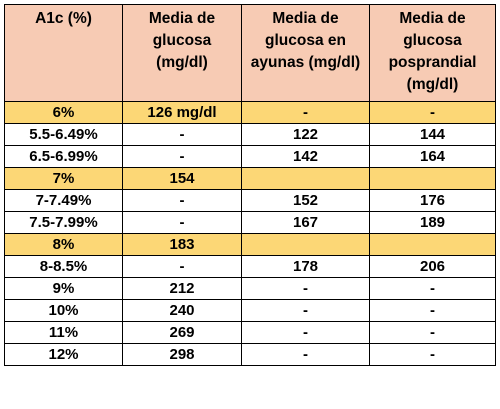  Describe the element at coordinates (432, 266) in the screenshot. I see `cell-postprandial-glucose: 206` at that location.